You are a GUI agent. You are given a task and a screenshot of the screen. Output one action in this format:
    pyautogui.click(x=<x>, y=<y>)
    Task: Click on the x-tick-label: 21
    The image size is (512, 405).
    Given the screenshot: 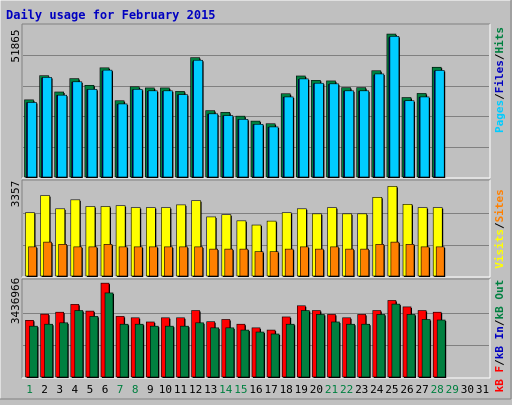 What is the action you would take?
    pyautogui.click(x=331, y=389)
    